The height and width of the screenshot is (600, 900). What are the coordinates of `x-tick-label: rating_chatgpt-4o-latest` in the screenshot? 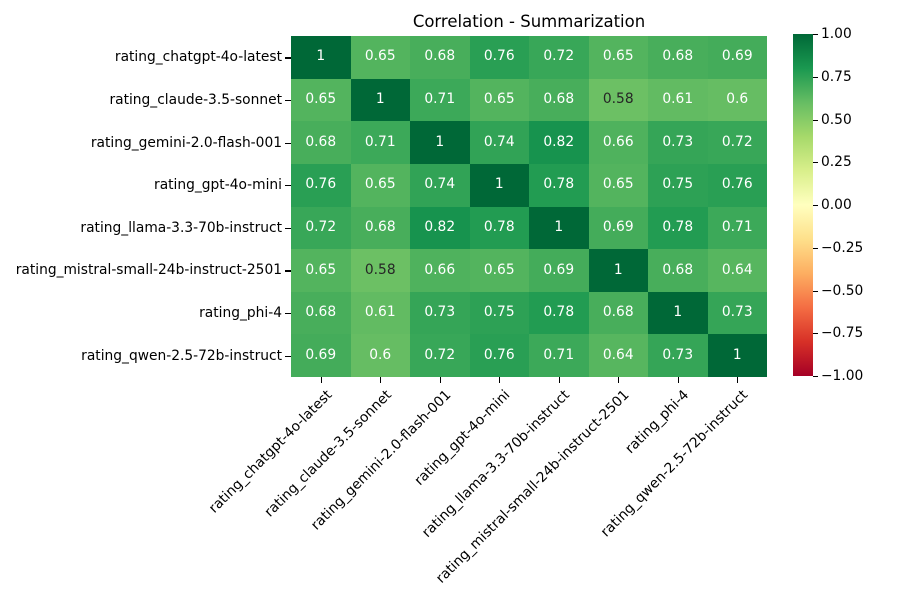 It's located at (270, 452).